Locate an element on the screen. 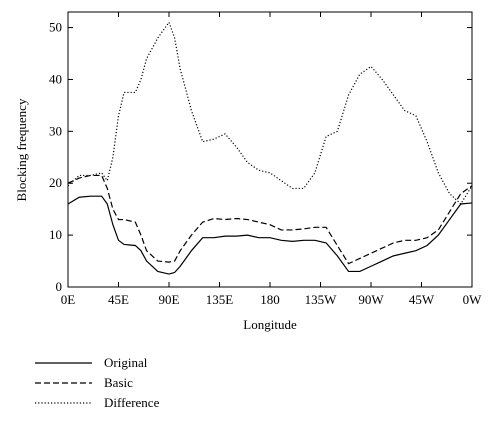  y-tick-label: 50 is located at coordinates (55, 27).